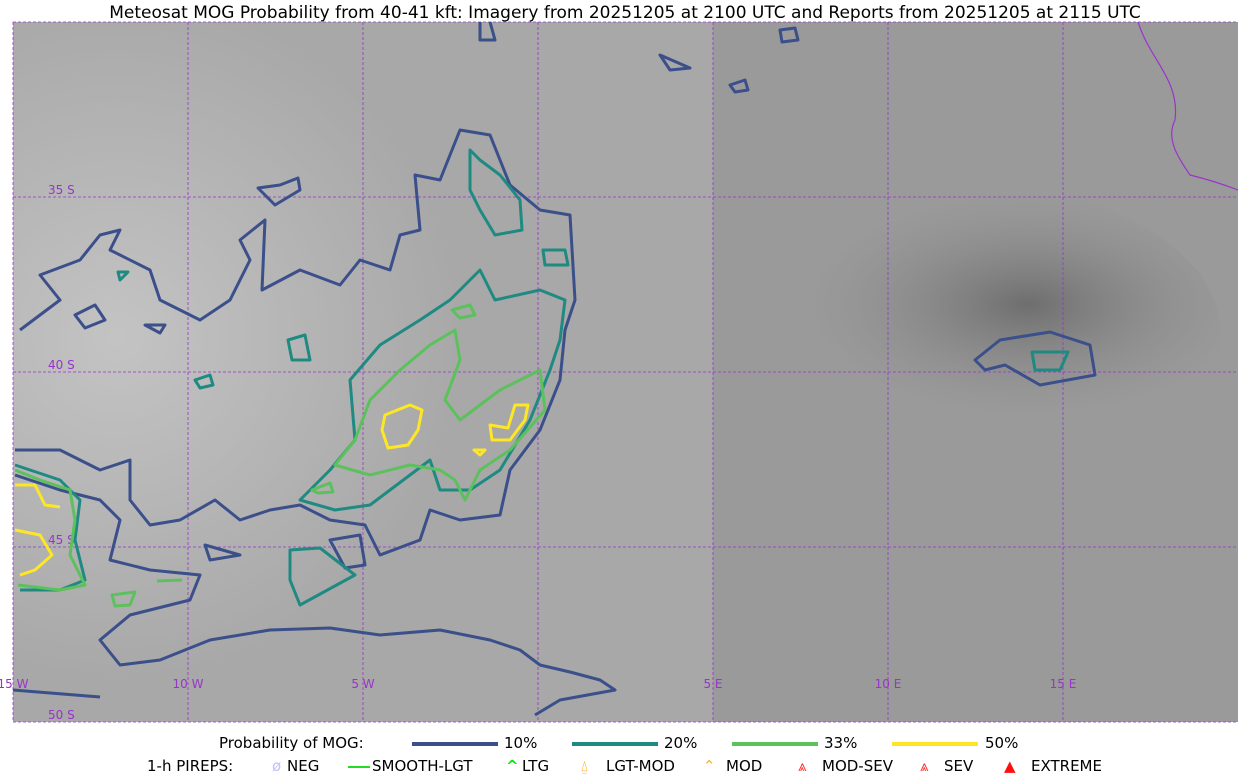 This screenshot has height=782, width=1250. What do you see at coordinates (712, 684) in the screenshot?
I see `lon-label: 5 E` at bounding box center [712, 684].